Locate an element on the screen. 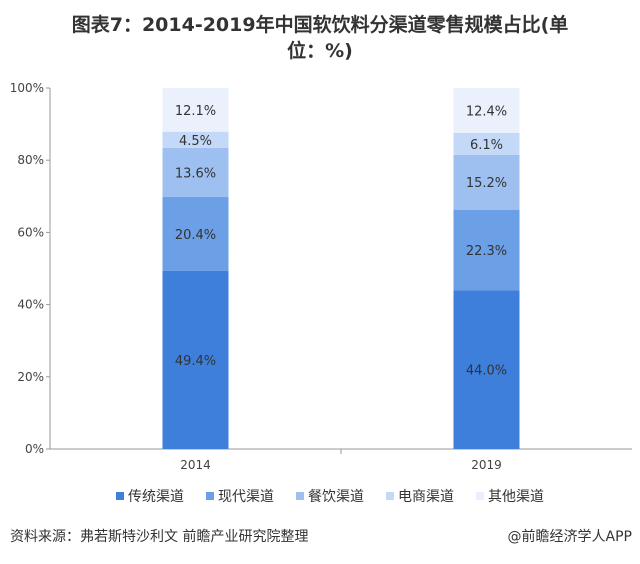  y-tick-label: 80% is located at coordinates (30, 160).